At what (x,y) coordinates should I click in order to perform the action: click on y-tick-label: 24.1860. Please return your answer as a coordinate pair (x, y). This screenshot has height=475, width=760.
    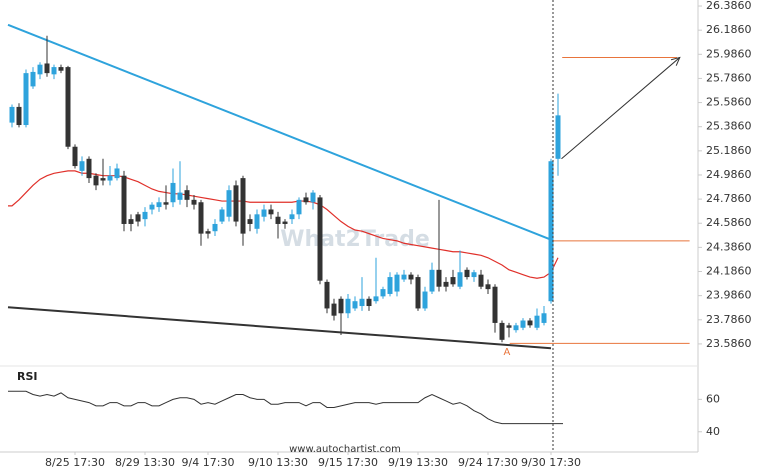
    Looking at the image, I should click on (729, 271).